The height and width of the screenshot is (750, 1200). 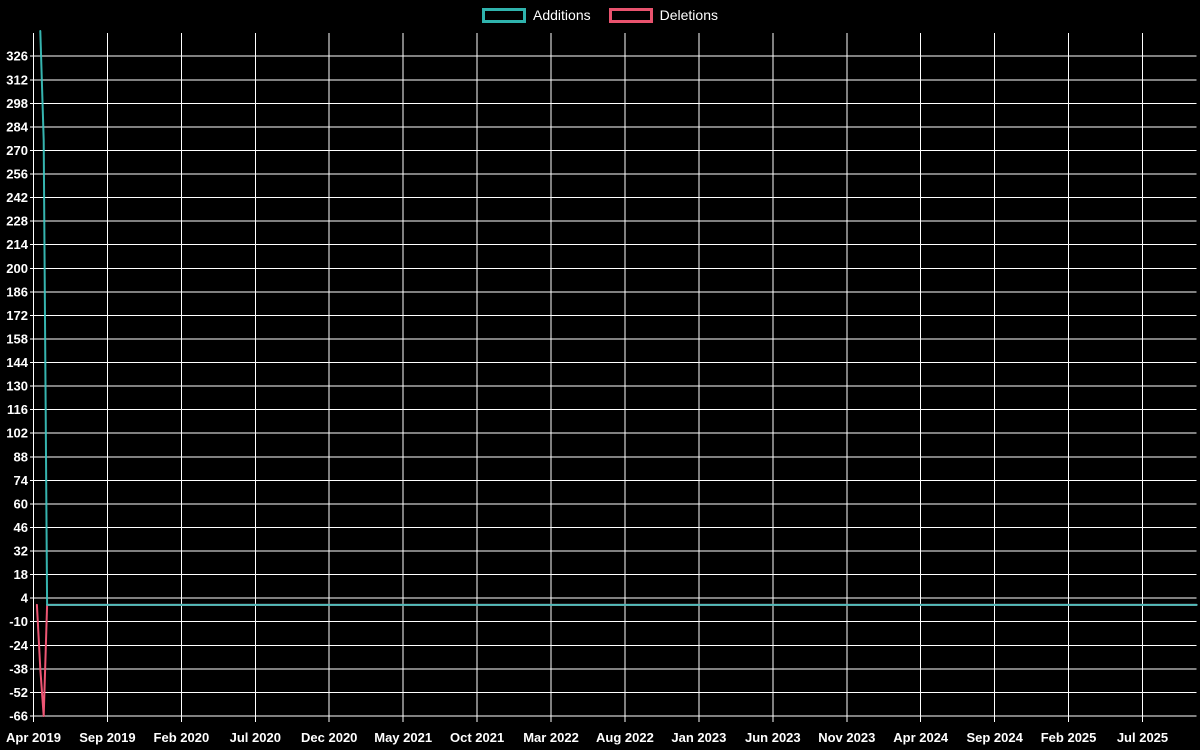 I want to click on x-tick-label: Jul 2020, so click(x=255, y=737).